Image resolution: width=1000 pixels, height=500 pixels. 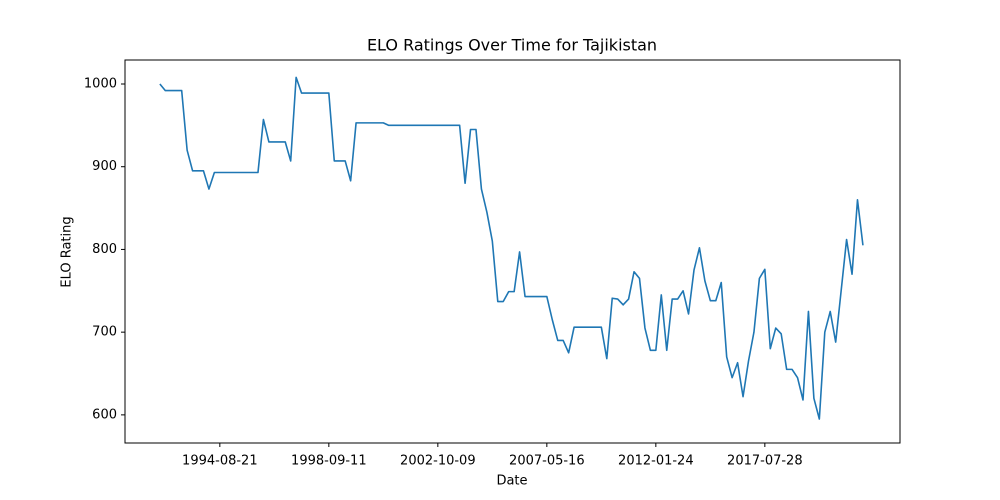 What do you see at coordinates (438, 461) in the screenshot?
I see `x-tick-label: 2002-10-09` at bounding box center [438, 461].